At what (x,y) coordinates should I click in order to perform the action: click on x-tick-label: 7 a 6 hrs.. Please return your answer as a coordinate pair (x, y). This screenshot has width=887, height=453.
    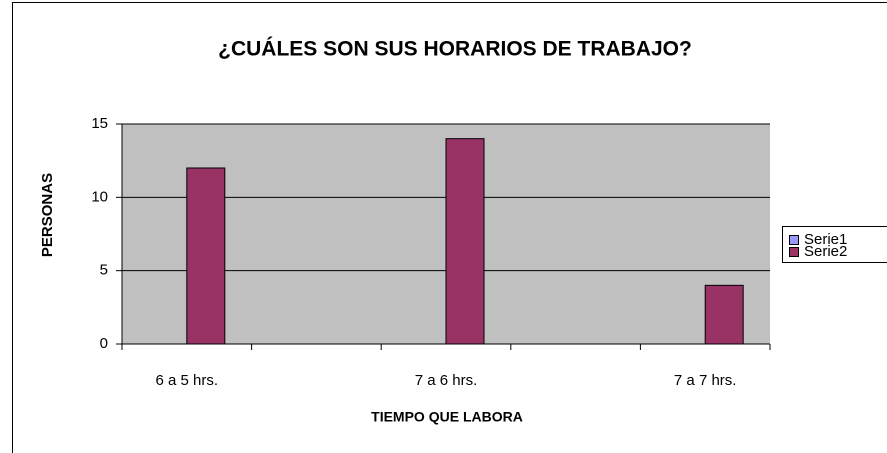
    Looking at the image, I should click on (446, 380).